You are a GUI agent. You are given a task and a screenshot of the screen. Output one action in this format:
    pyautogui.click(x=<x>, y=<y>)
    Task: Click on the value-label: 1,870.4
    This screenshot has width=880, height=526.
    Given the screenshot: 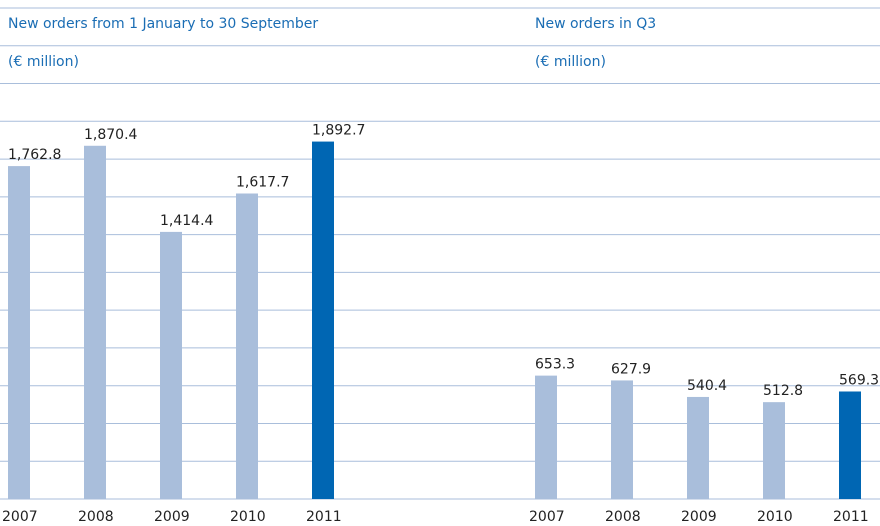 What is the action you would take?
    pyautogui.click(x=111, y=135)
    